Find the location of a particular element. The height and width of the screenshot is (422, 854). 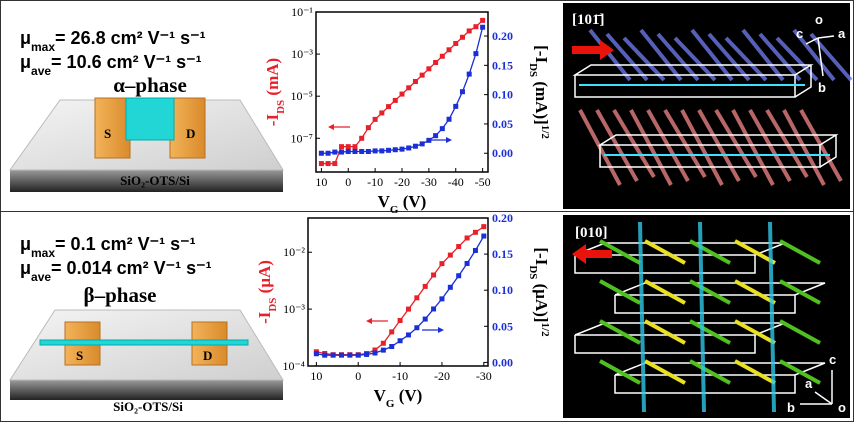

mobility-max: μmax= 26.8 cm² V⁻¹ s⁻¹ is located at coordinates (113, 41).